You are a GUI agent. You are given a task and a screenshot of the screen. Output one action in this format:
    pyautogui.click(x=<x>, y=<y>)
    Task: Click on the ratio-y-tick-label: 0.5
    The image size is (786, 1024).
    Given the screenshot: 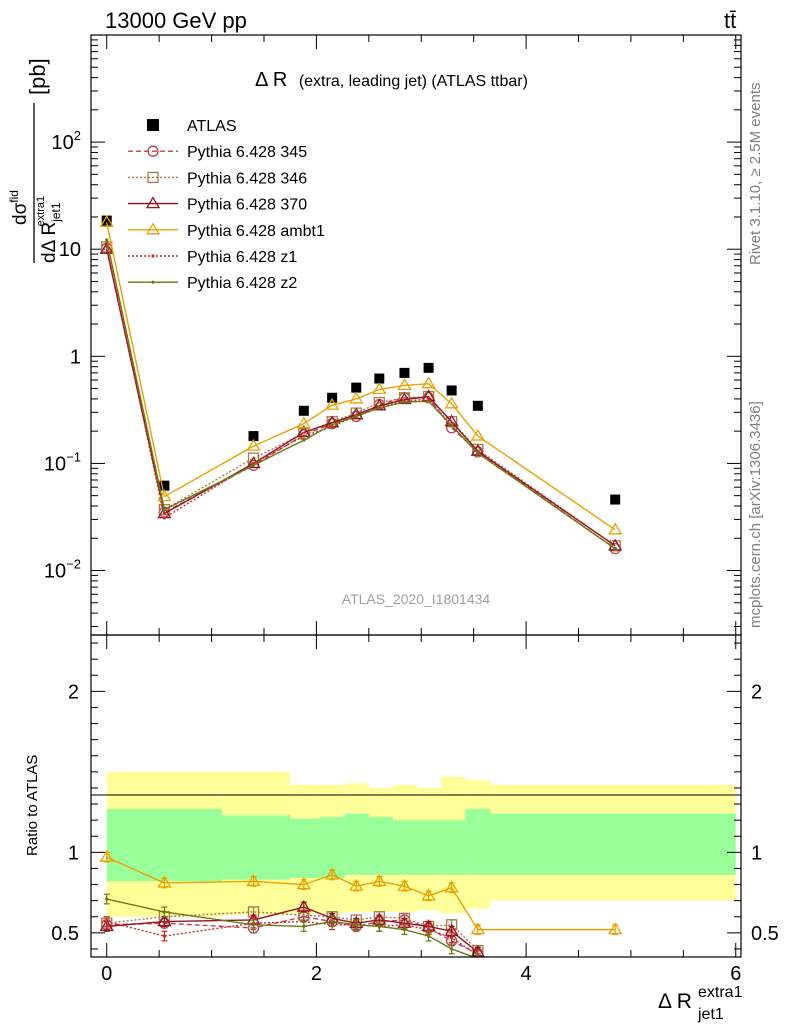 What is the action you would take?
    pyautogui.click(x=65, y=934)
    